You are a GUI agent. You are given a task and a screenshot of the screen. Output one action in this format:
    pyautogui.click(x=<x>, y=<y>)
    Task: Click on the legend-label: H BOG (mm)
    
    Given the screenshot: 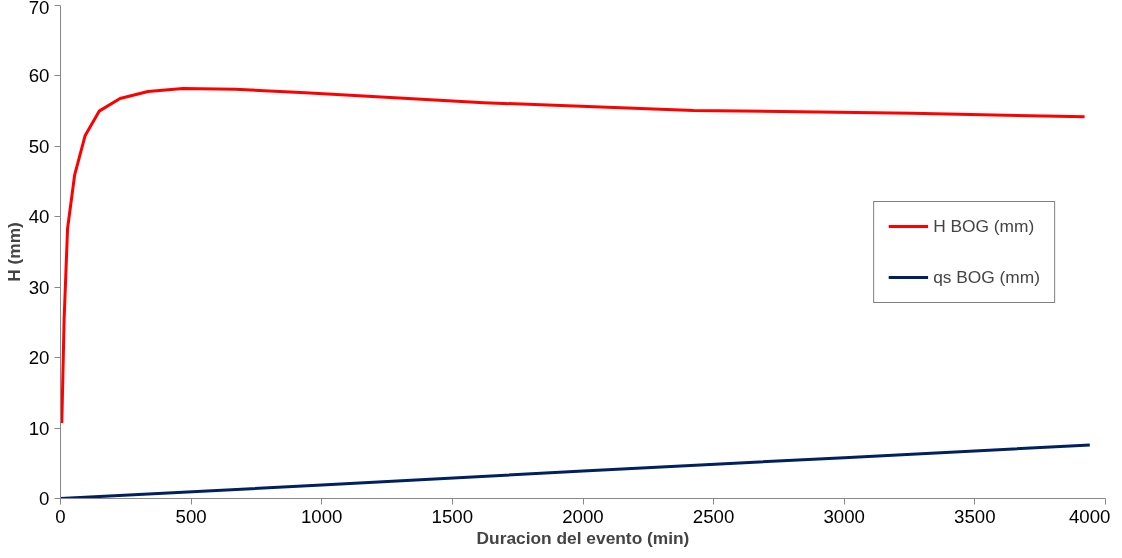 What is the action you would take?
    pyautogui.click(x=984, y=226)
    